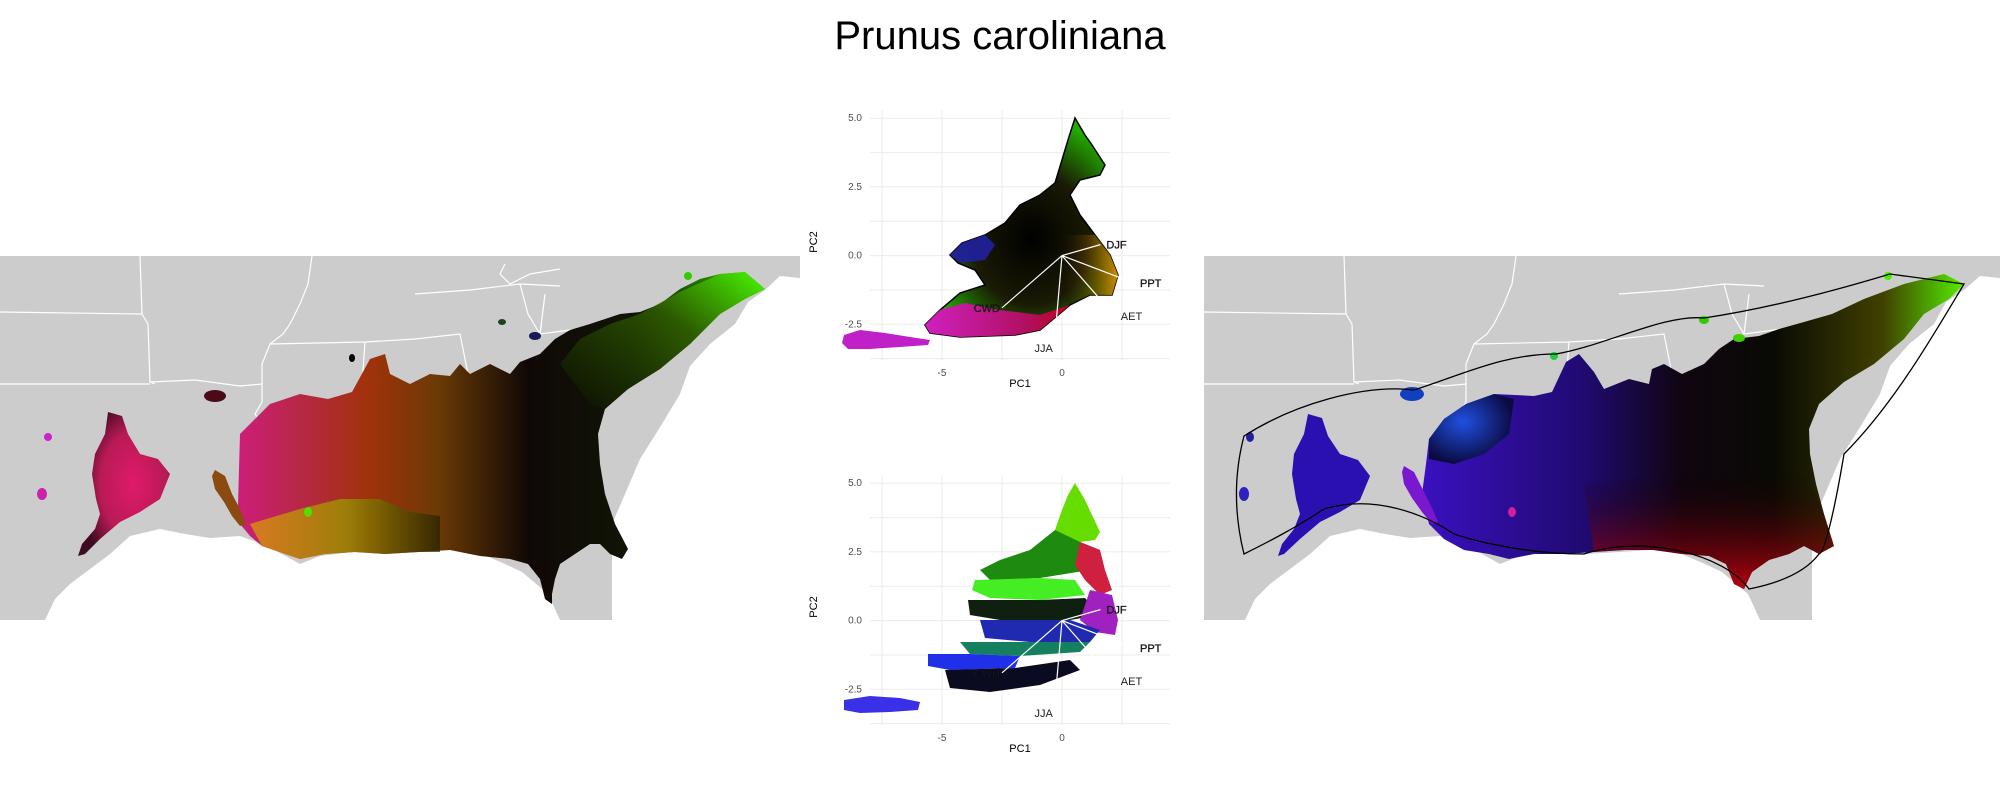 The width and height of the screenshot is (2000, 800). Describe the element at coordinates (955, 611) in the screenshot. I see `pca-bottom-ticks: -5 0 5.0 2.5 0.0 -2.5` at that location.